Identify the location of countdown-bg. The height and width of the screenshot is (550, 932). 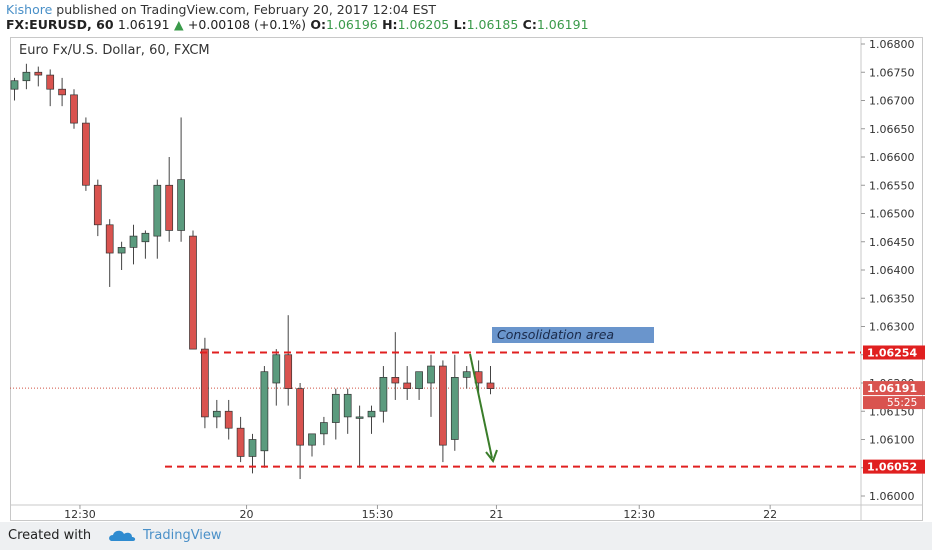
(894, 403).